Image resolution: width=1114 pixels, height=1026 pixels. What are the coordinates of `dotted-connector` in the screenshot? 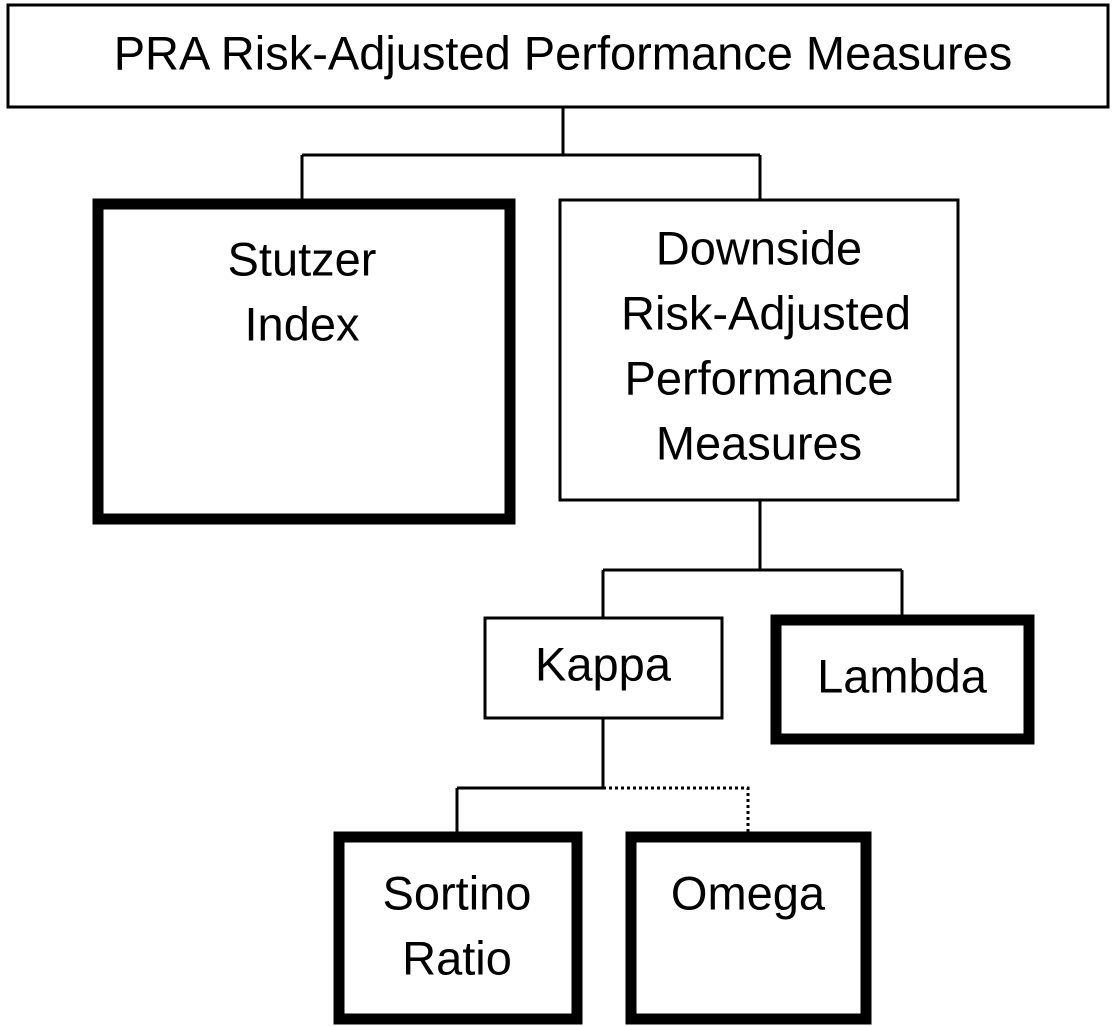 It's located at (676, 810).